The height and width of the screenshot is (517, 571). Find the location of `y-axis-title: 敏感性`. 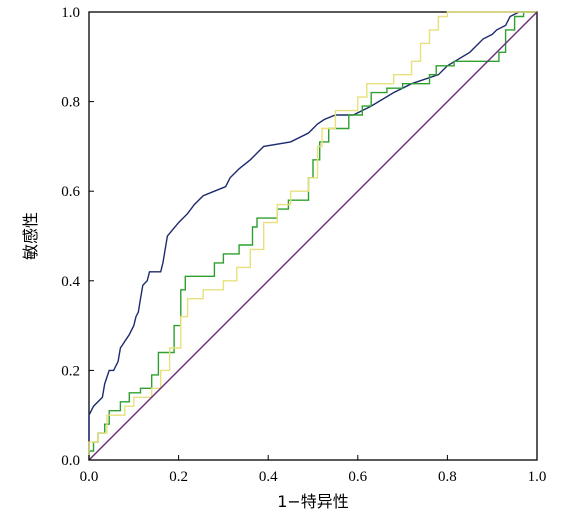

y-axis-title: 敏感性 is located at coordinates (30, 236).